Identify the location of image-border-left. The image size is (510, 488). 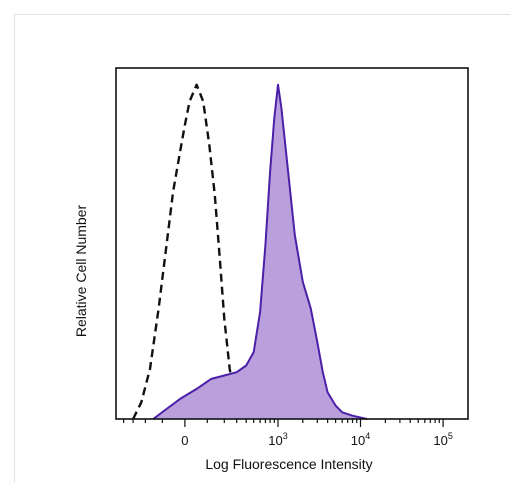
(14, 248).